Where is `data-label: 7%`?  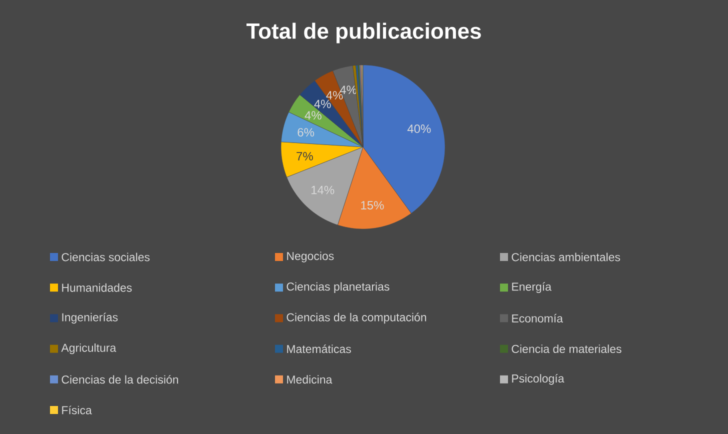
data-label: 7% is located at coordinates (304, 156).